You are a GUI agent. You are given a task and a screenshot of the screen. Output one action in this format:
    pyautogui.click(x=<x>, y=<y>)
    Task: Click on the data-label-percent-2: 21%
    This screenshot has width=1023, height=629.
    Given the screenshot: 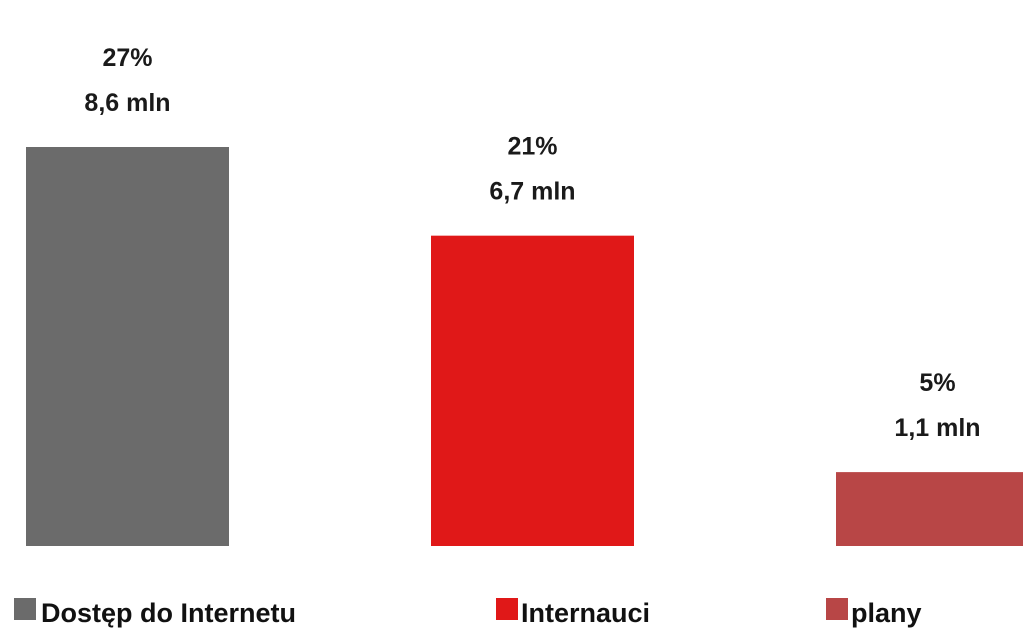 What is the action you would take?
    pyautogui.click(x=532, y=147)
    